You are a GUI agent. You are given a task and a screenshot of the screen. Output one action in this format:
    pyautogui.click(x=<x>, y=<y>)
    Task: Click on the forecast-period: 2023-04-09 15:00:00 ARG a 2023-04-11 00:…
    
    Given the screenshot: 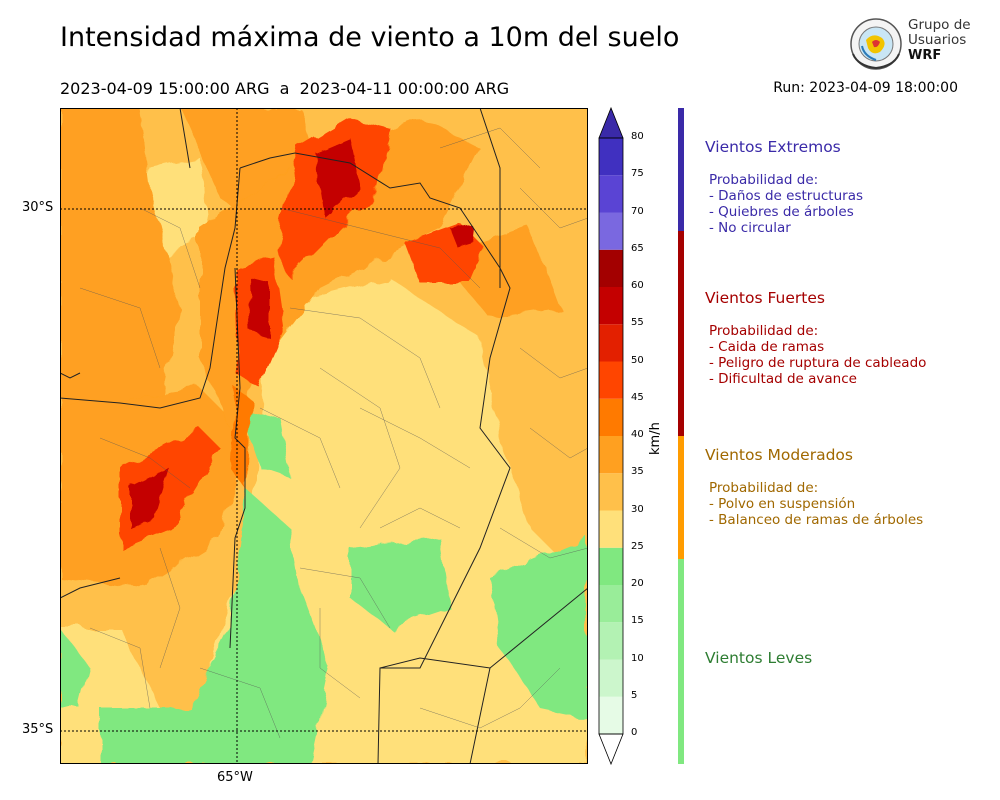 What is the action you would take?
    pyautogui.click(x=285, y=88)
    